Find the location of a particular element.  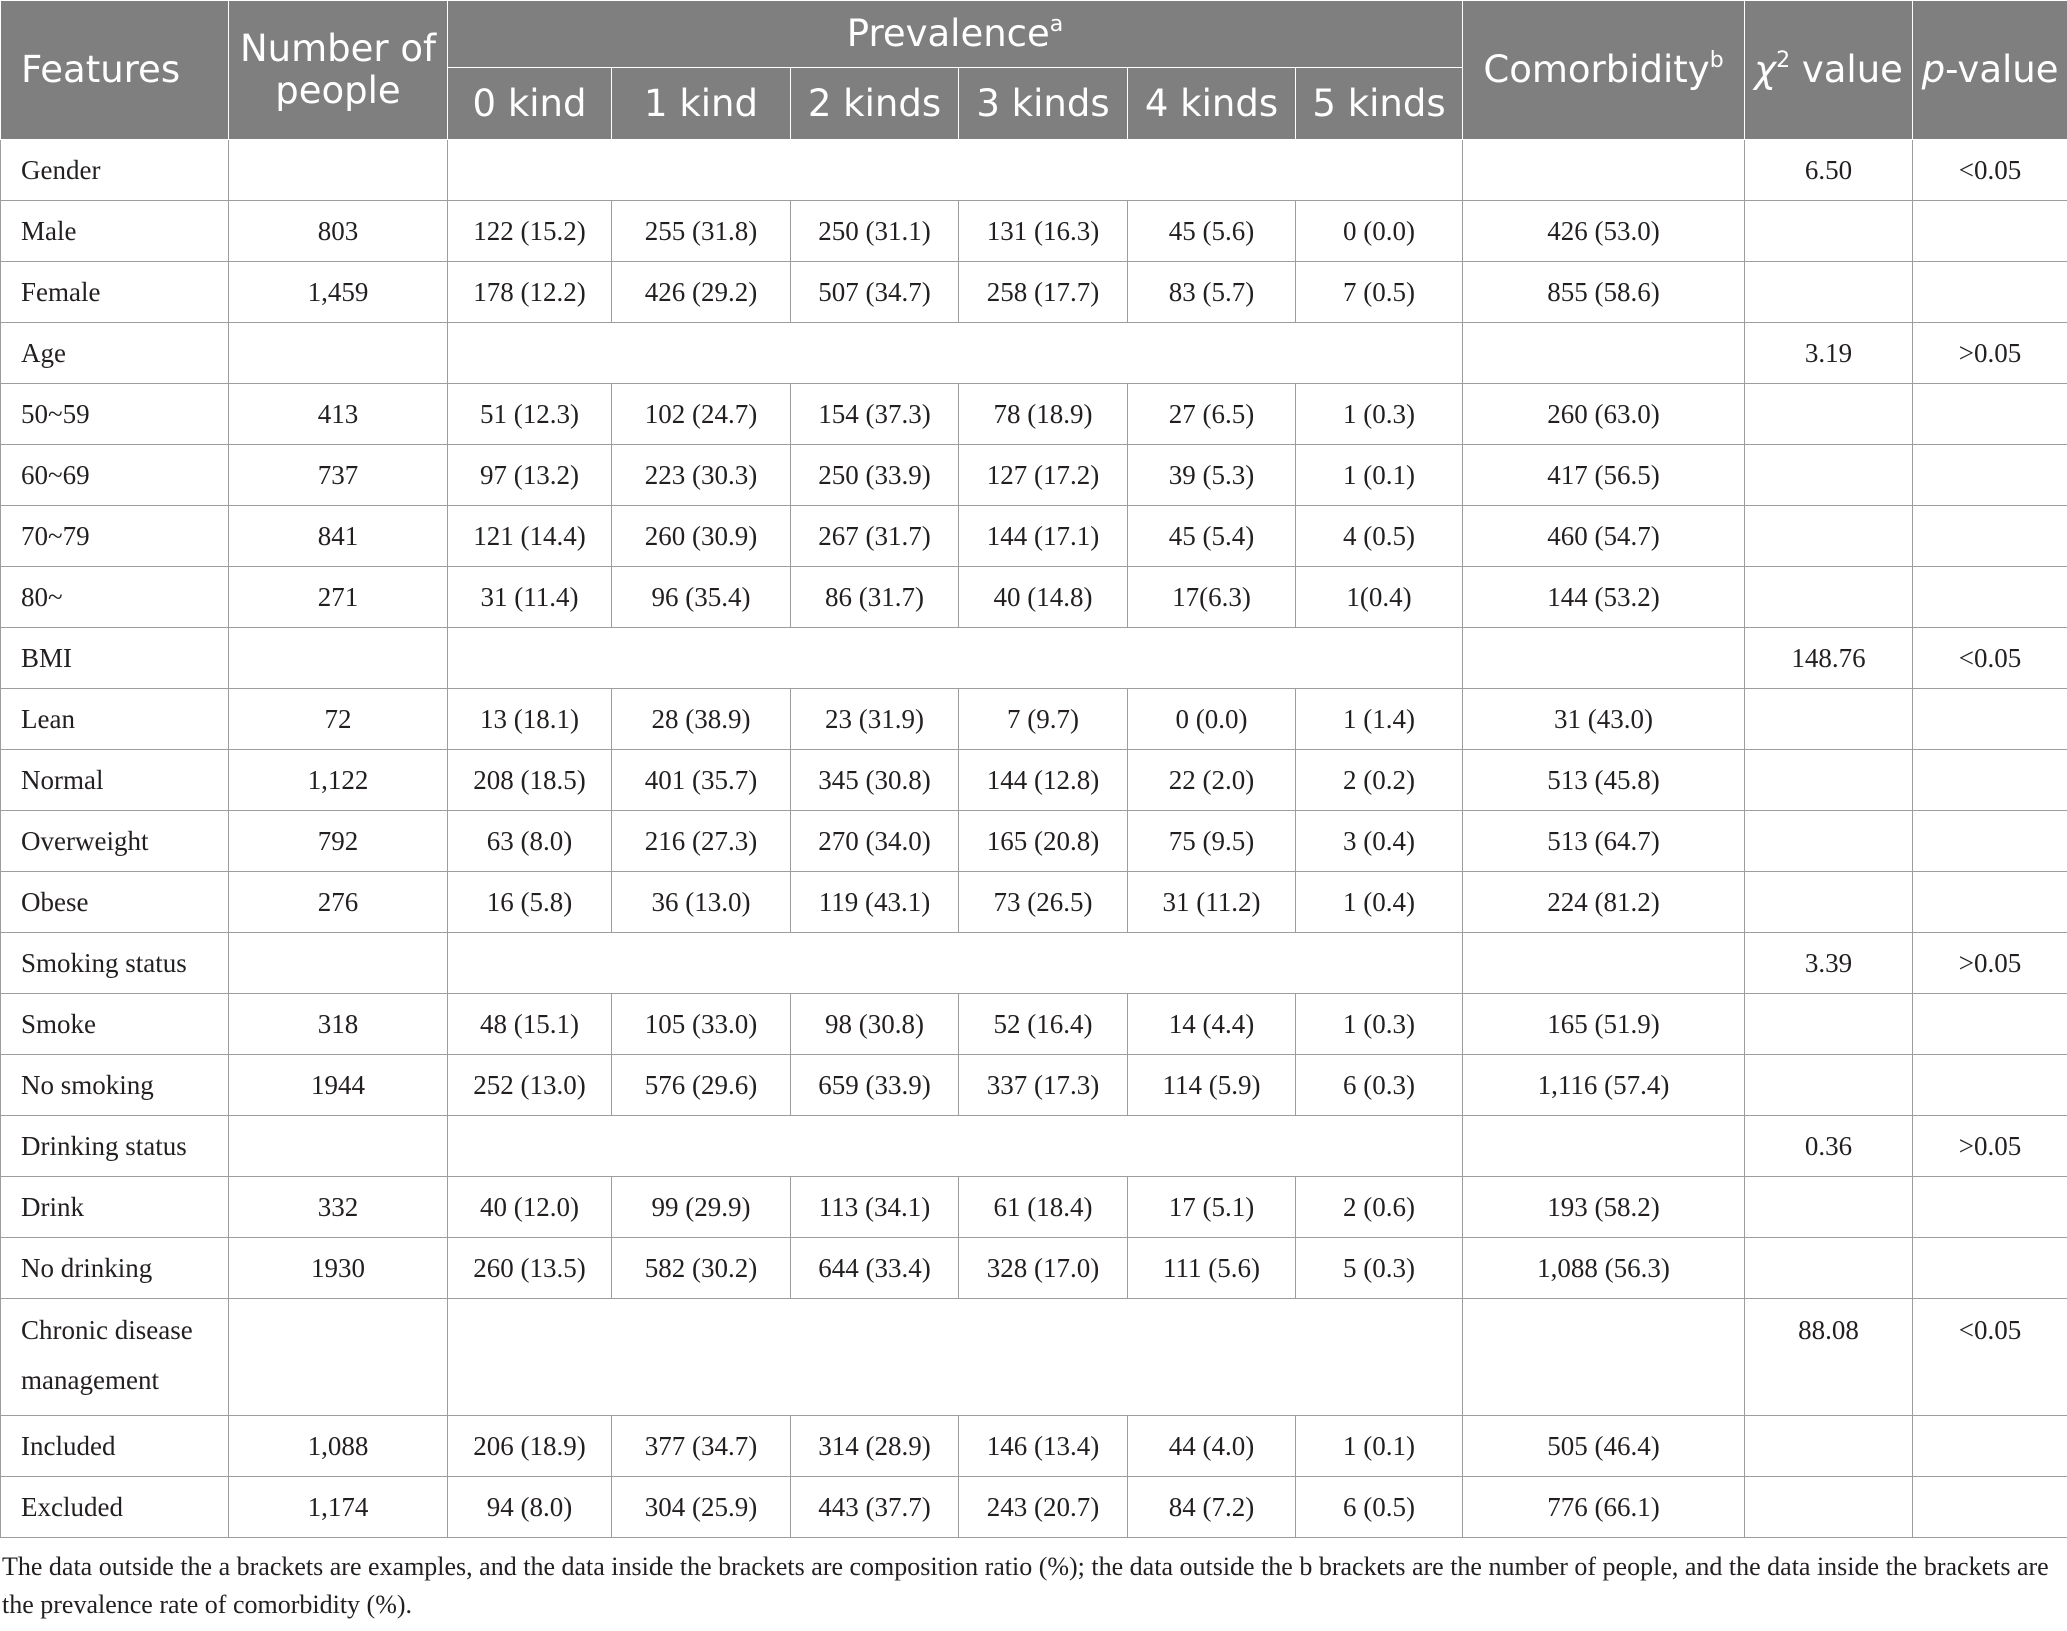

kind-1-cell: 99 (29.9) is located at coordinates (701, 1207).